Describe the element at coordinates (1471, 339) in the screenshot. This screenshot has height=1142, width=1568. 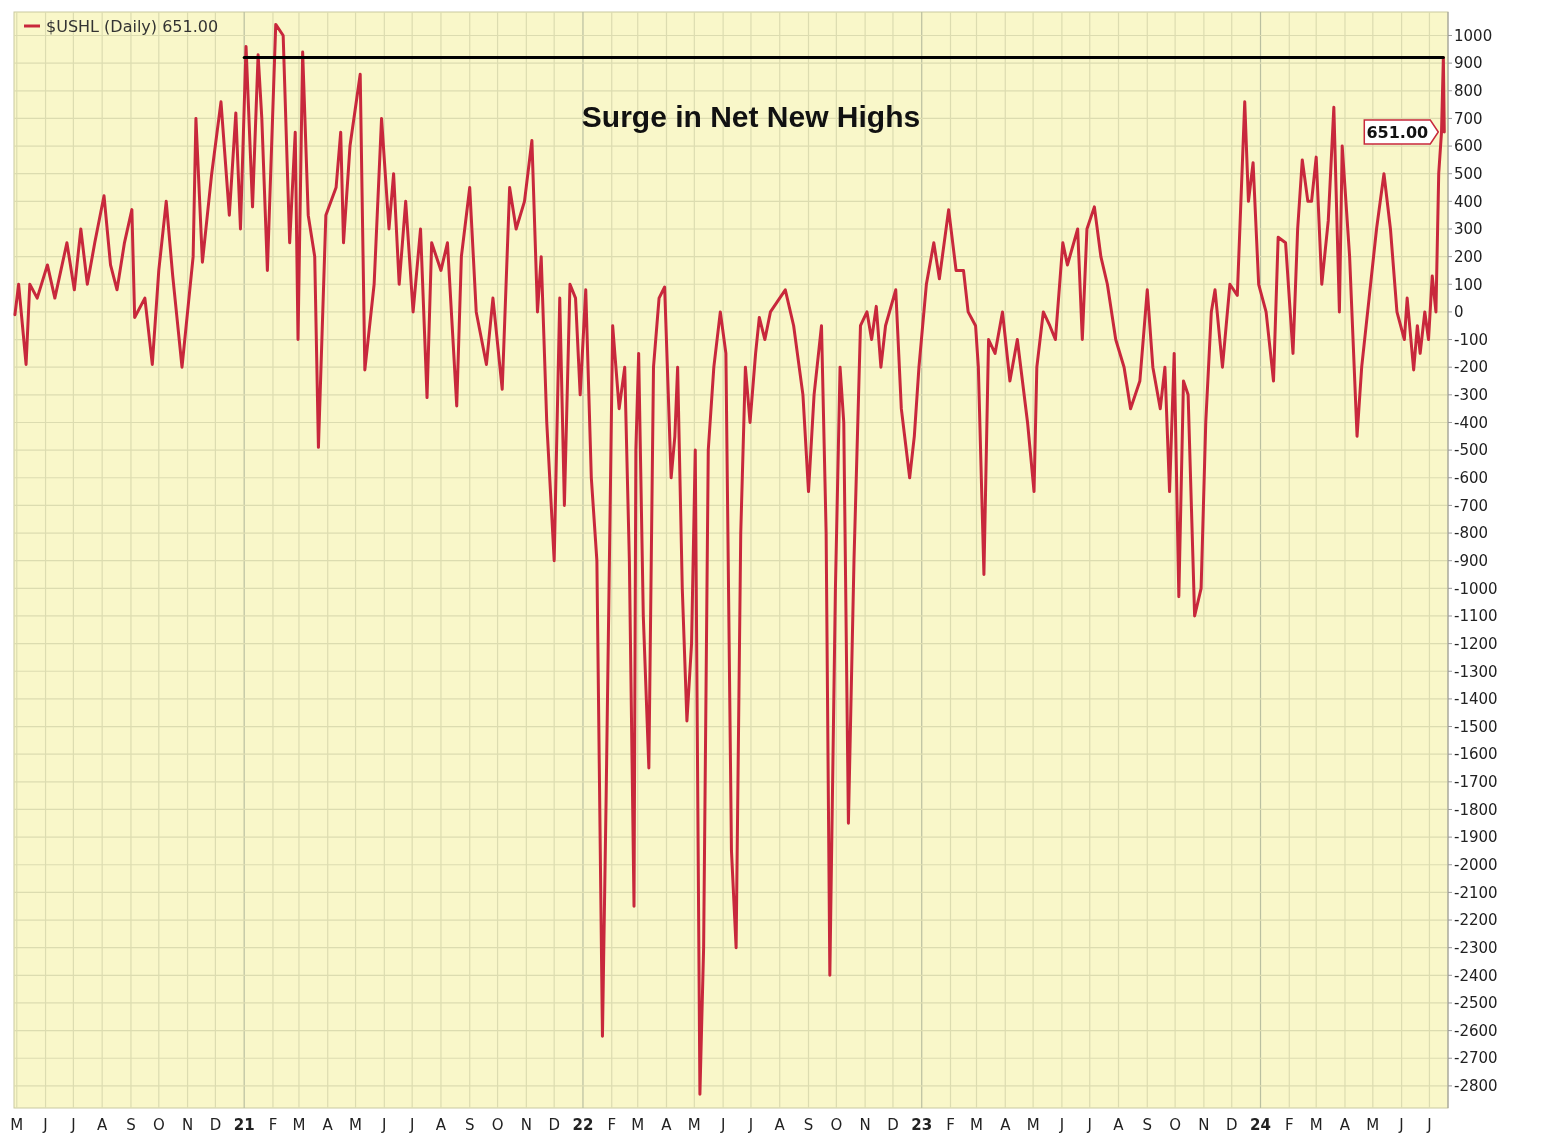
I see `y-tick-label: -100` at that location.